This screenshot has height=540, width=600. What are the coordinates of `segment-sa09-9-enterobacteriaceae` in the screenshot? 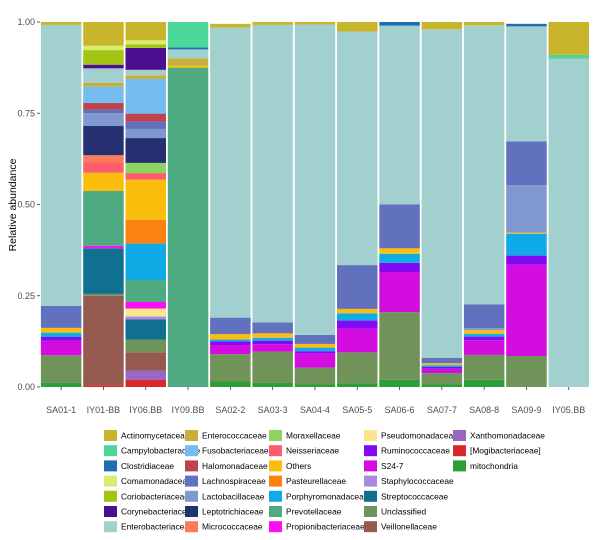 It's located at (526, 84).